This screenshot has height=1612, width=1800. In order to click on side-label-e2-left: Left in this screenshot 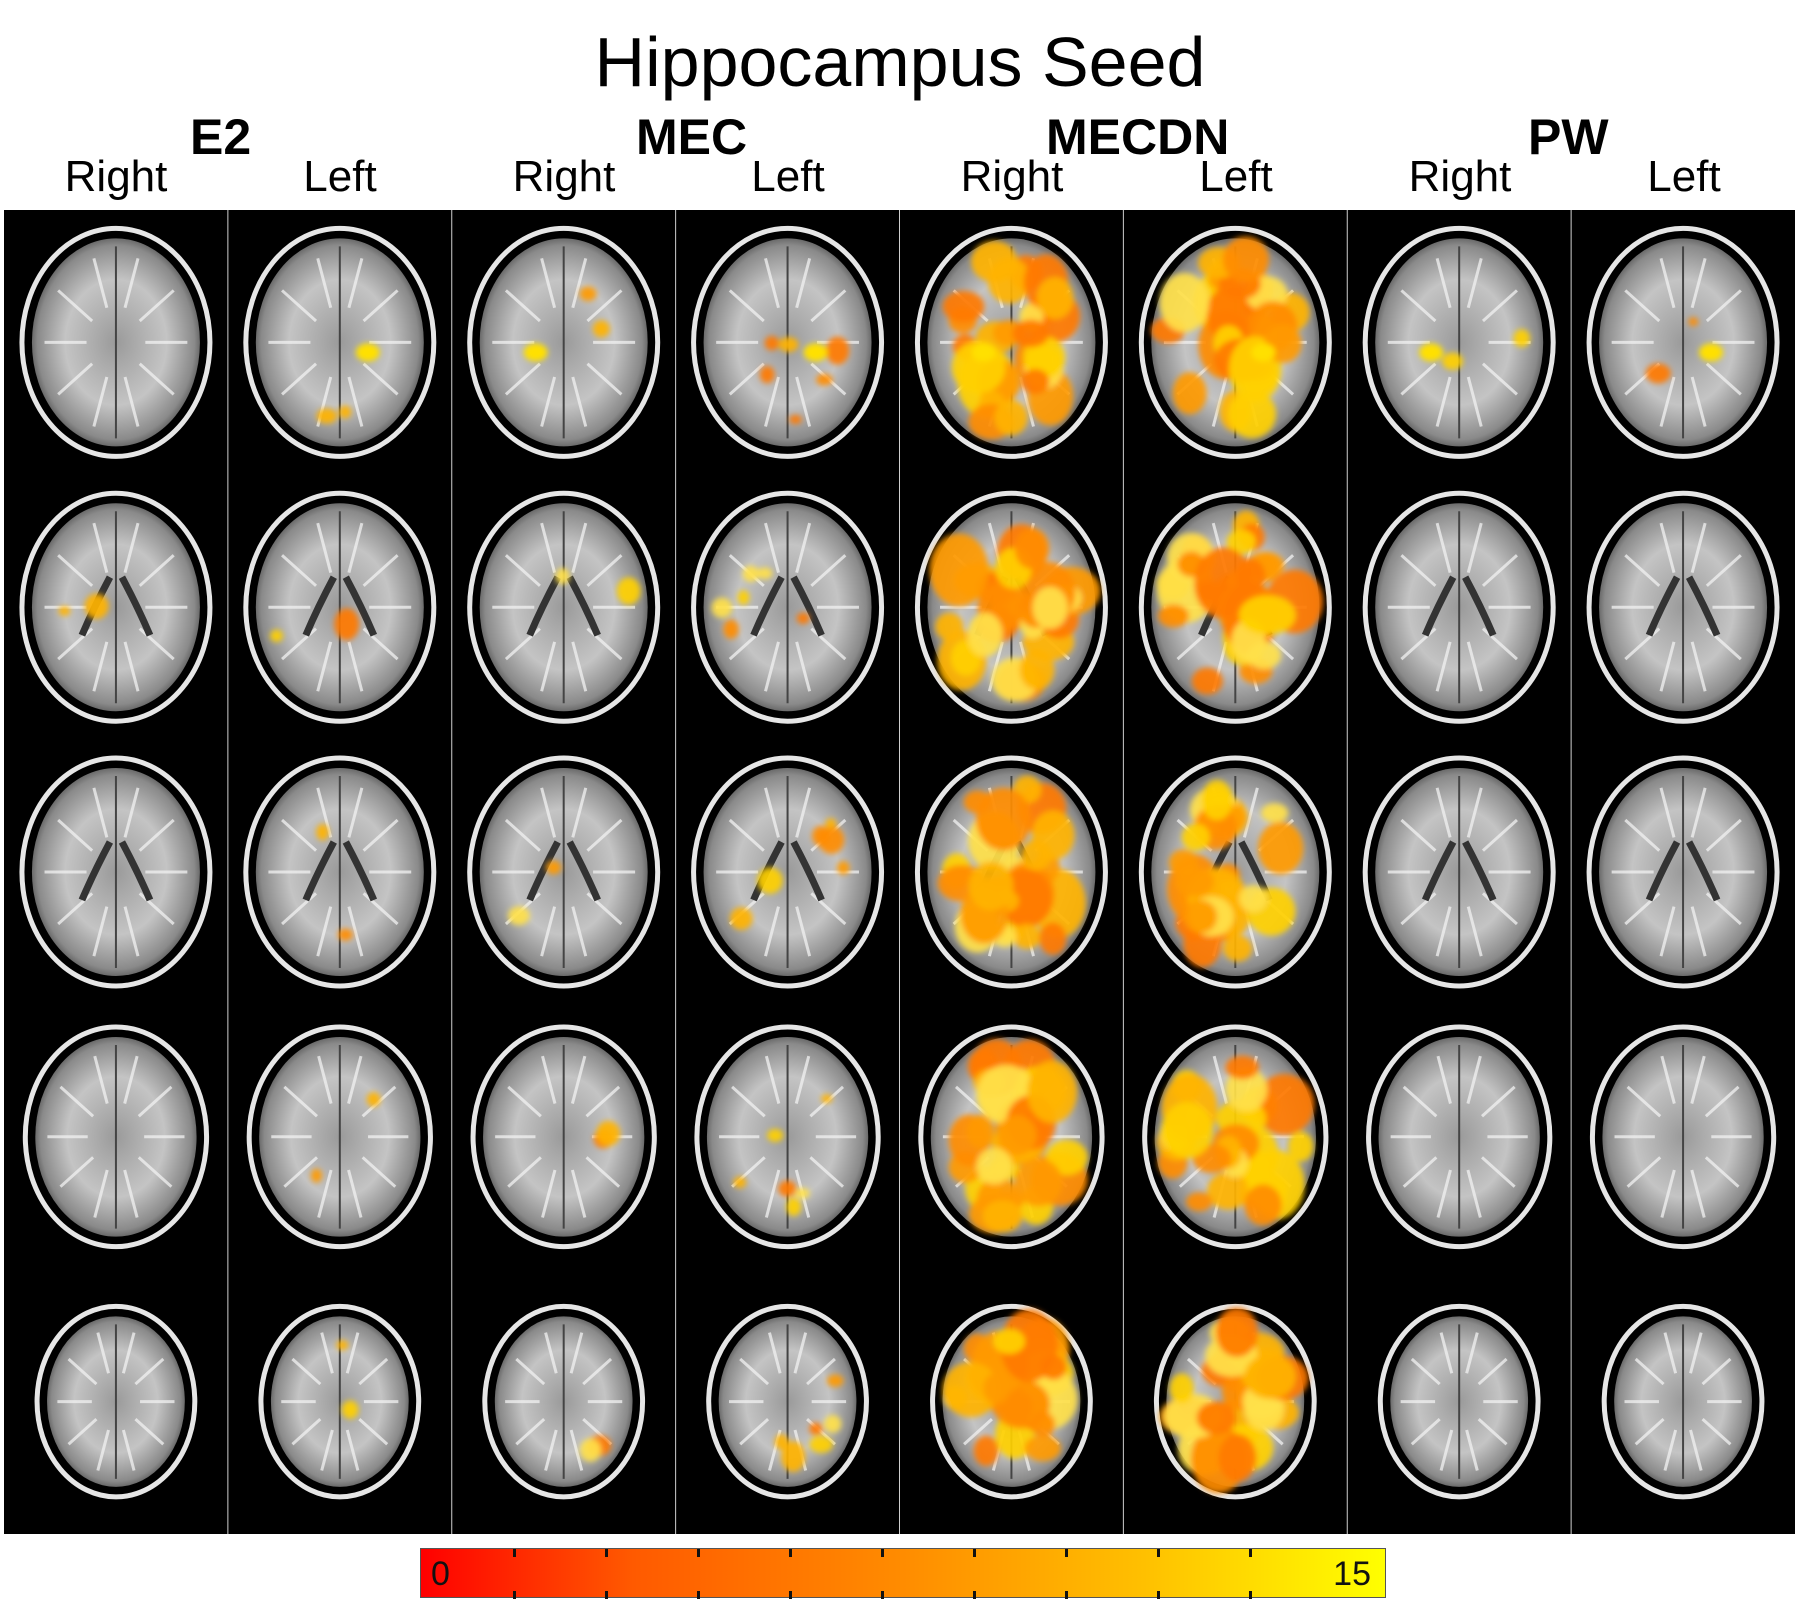, I will do `click(340, 176)`.